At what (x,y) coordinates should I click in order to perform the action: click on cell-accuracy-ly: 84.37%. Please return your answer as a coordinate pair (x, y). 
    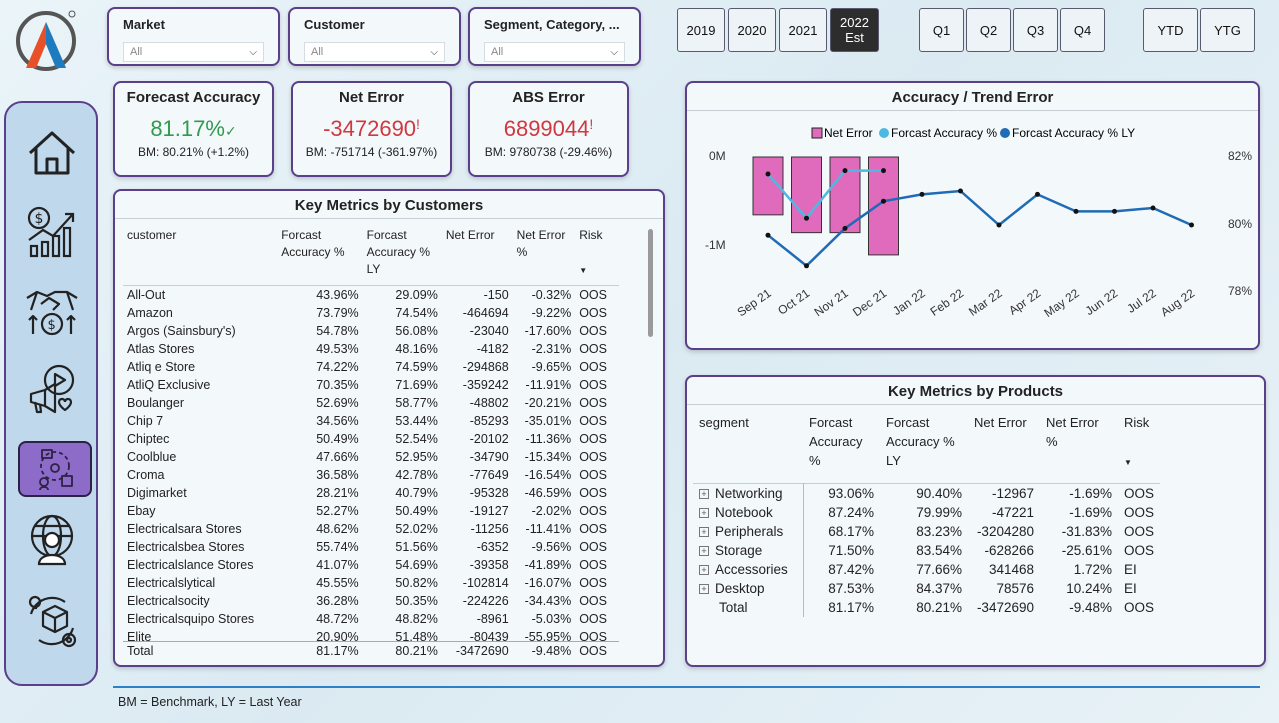
    Looking at the image, I should click on (939, 588).